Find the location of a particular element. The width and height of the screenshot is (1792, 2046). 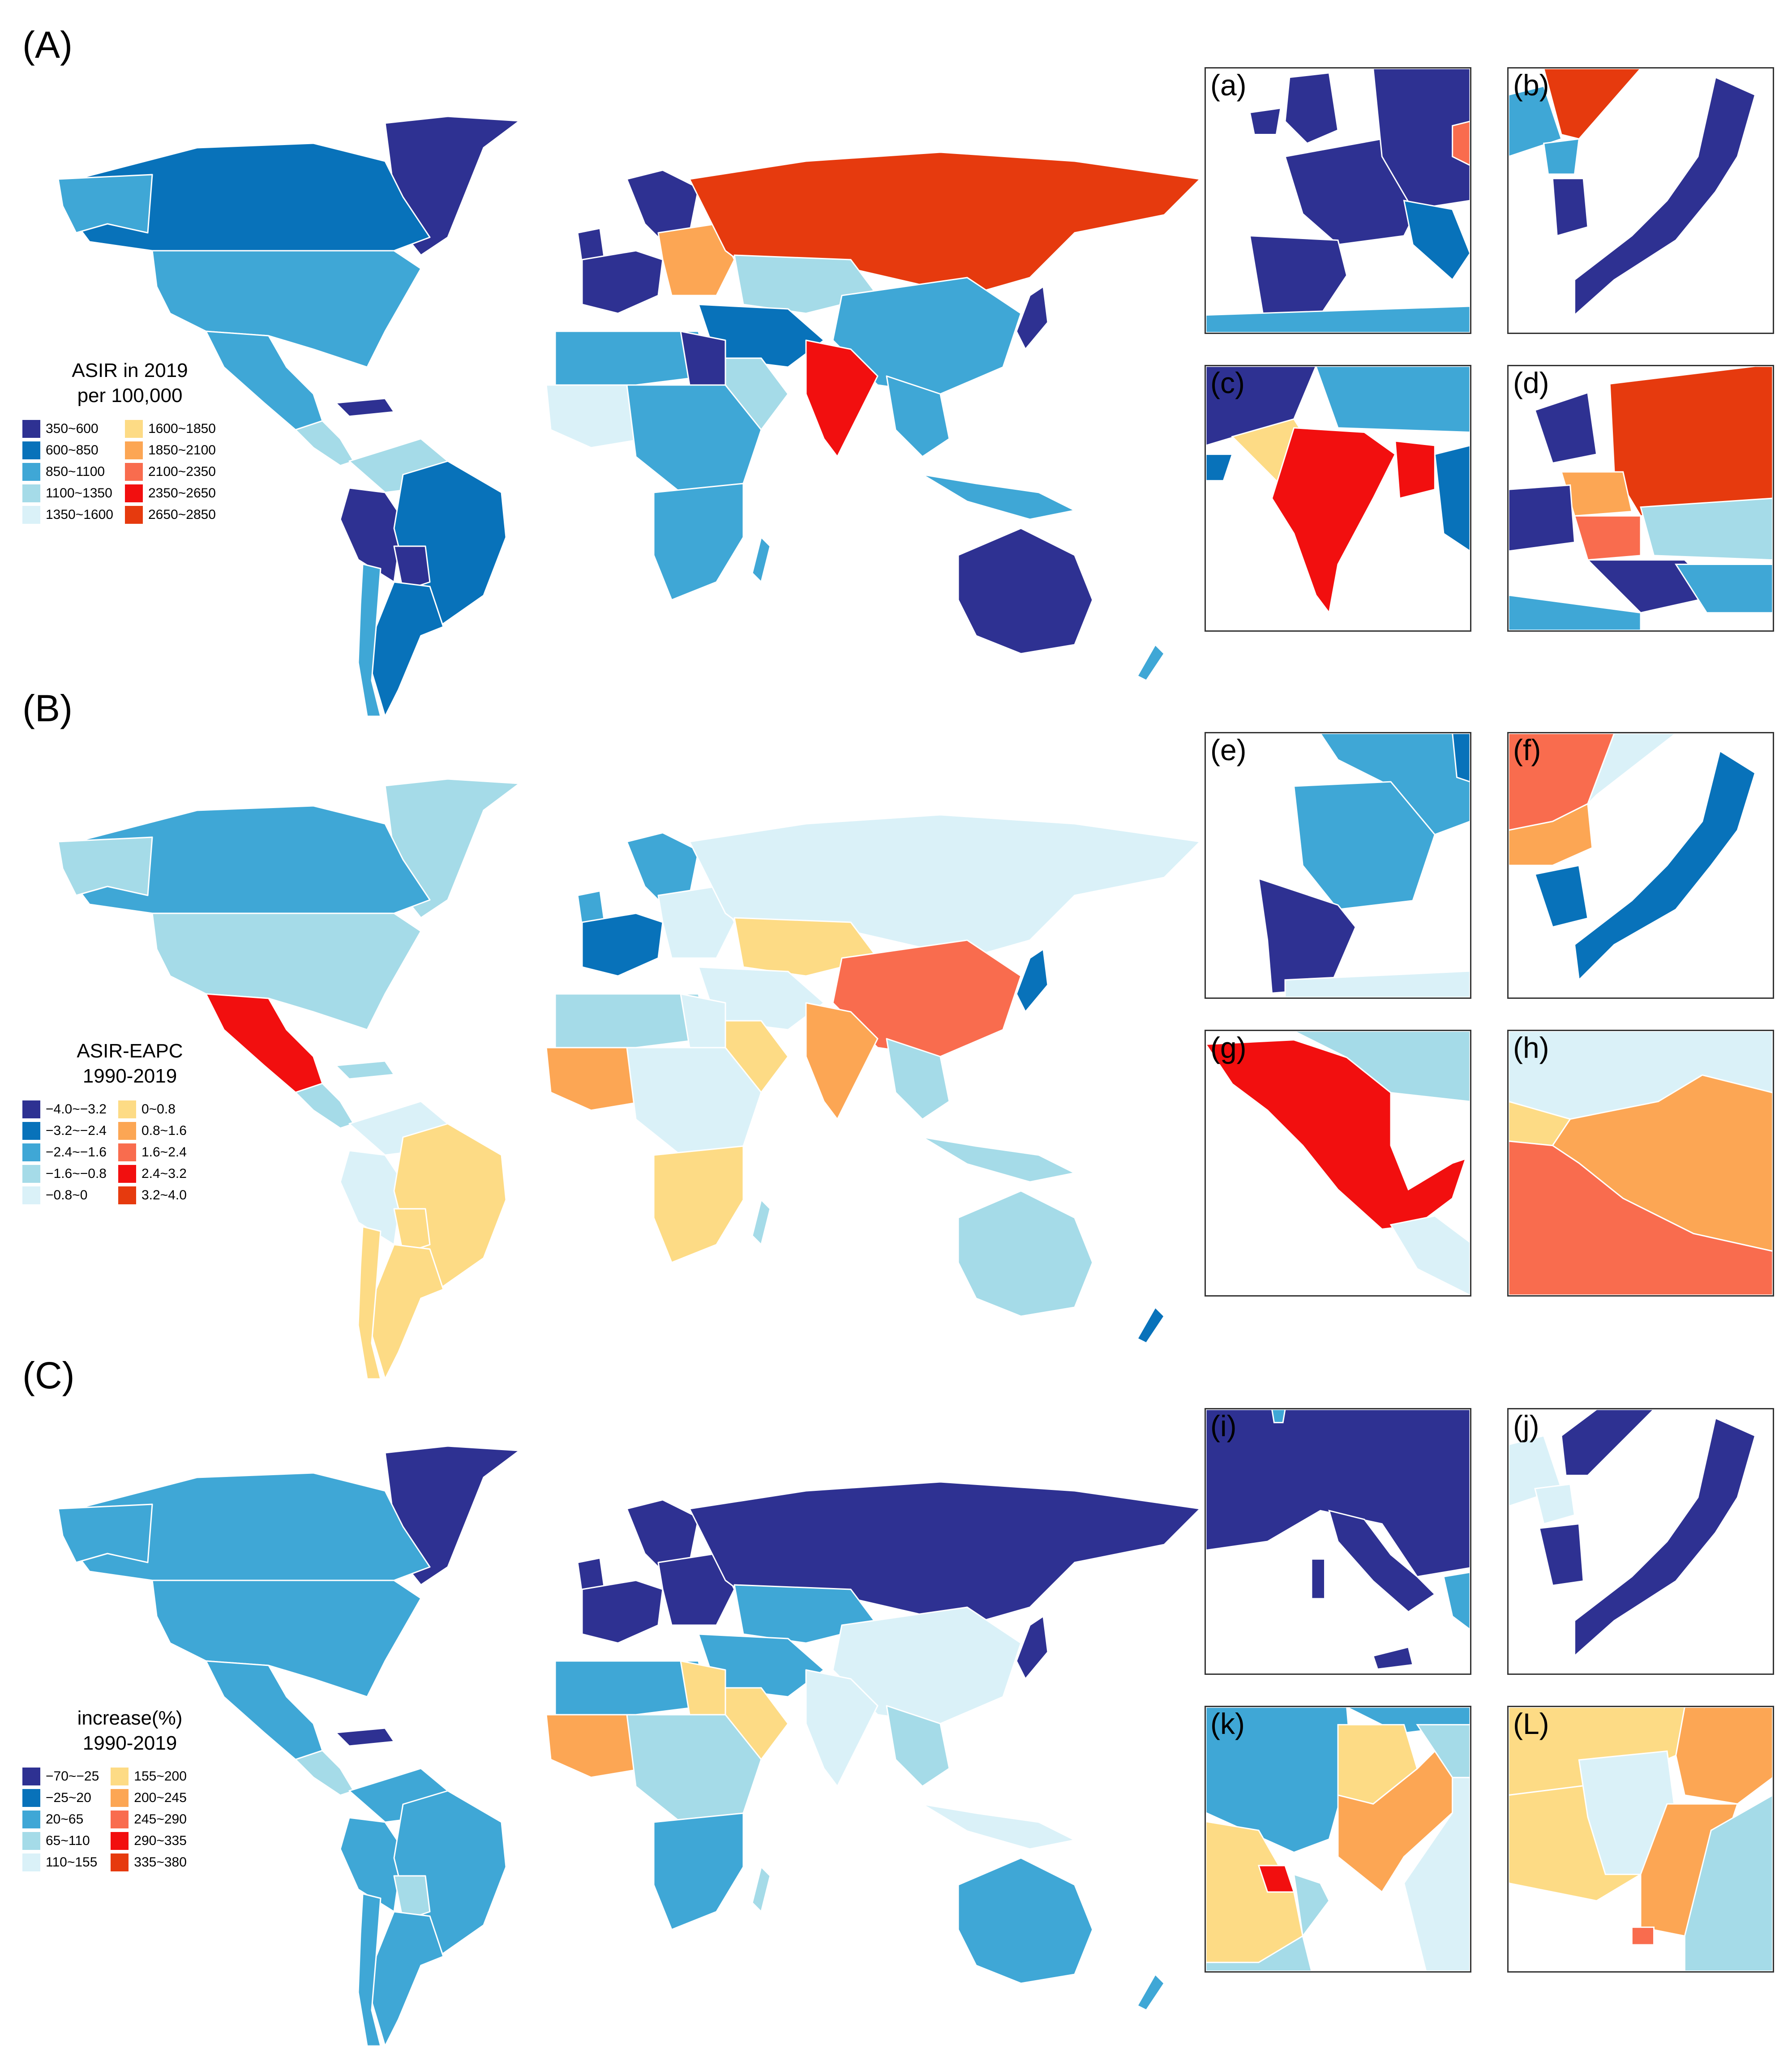

legend-item: −25~20 is located at coordinates (60, 1798).